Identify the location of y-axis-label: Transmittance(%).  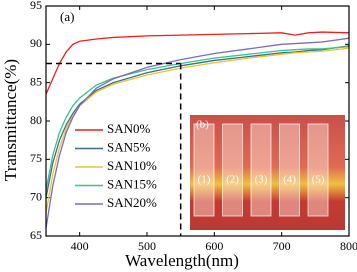
(10, 120).